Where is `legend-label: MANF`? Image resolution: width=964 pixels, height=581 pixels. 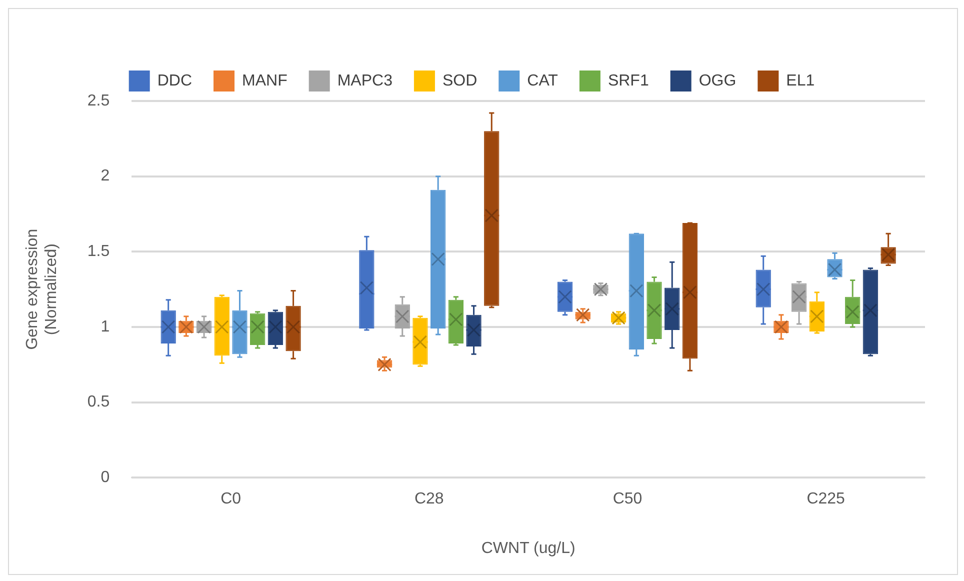 legend-label: MANF is located at coordinates (265, 81).